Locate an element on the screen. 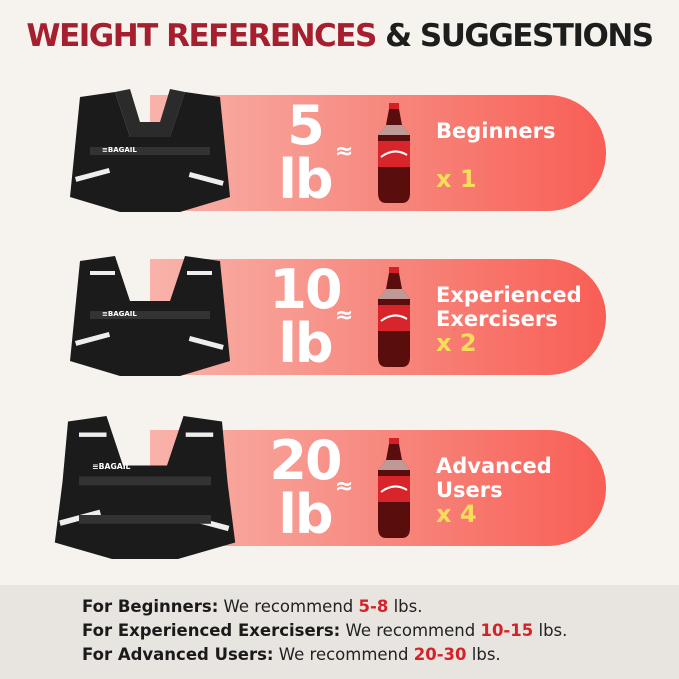 The height and width of the screenshot is (679, 679). weight-value: 5 lb is located at coordinates (305, 152).